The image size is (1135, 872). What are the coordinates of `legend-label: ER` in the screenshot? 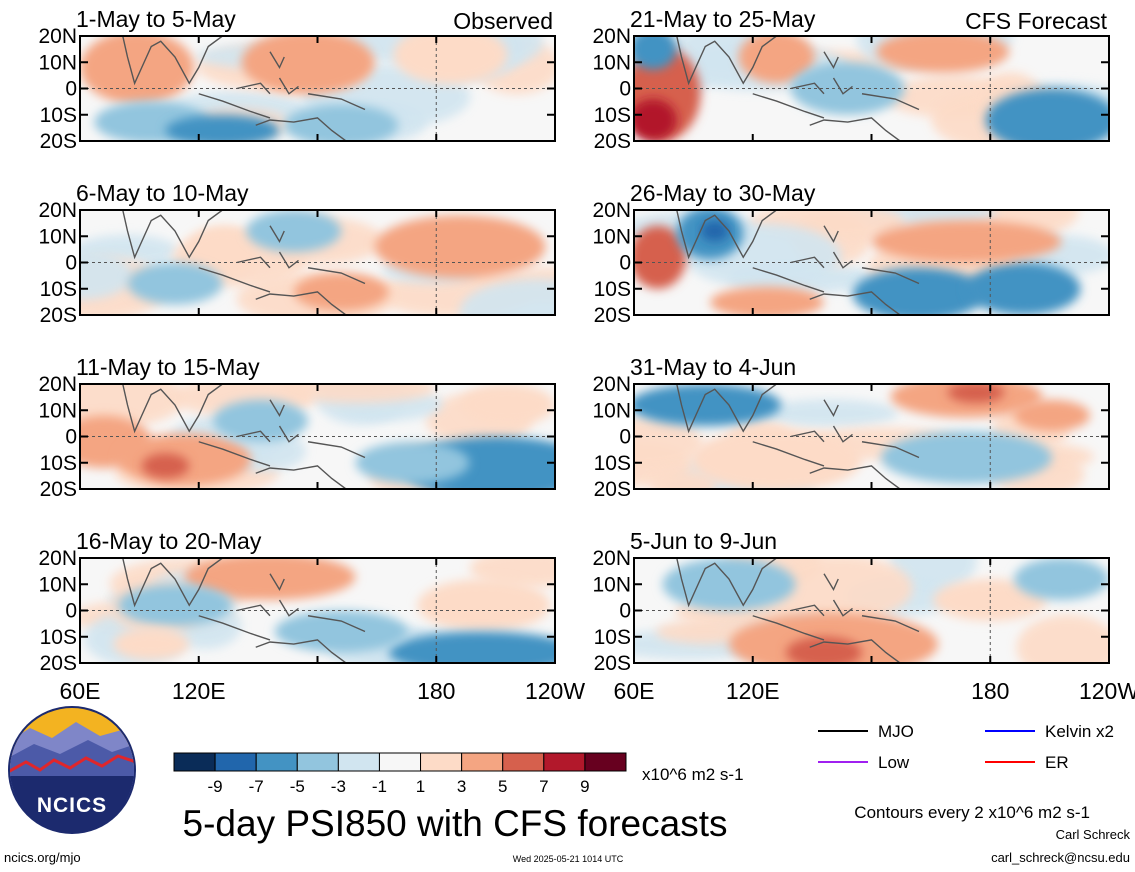 It's located at (1057, 762).